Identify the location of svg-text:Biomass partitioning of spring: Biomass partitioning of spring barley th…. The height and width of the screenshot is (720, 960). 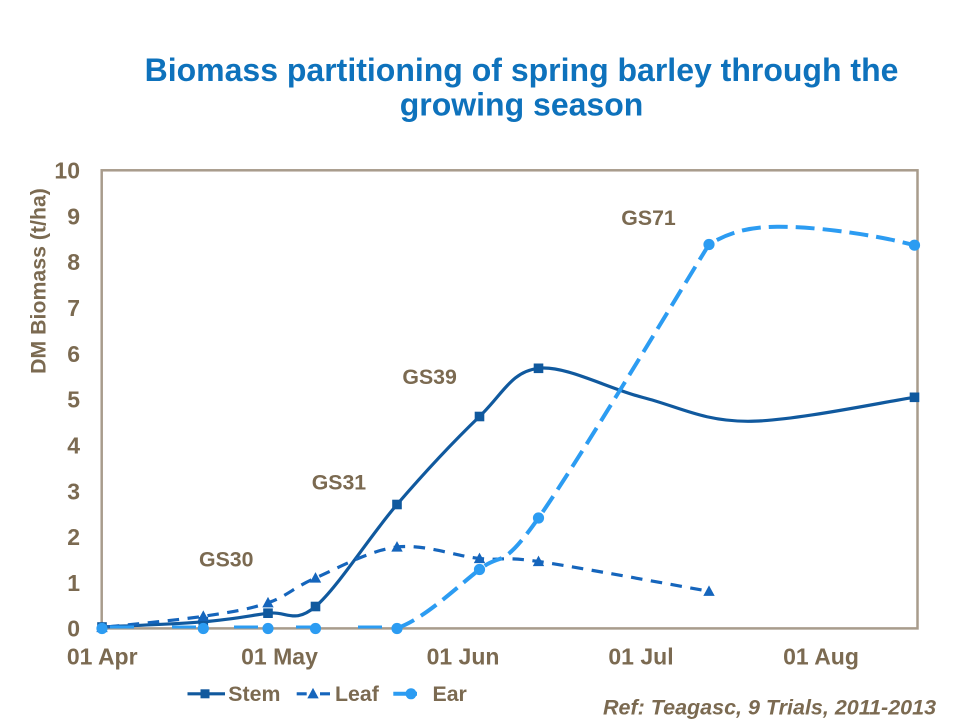
(522, 70).